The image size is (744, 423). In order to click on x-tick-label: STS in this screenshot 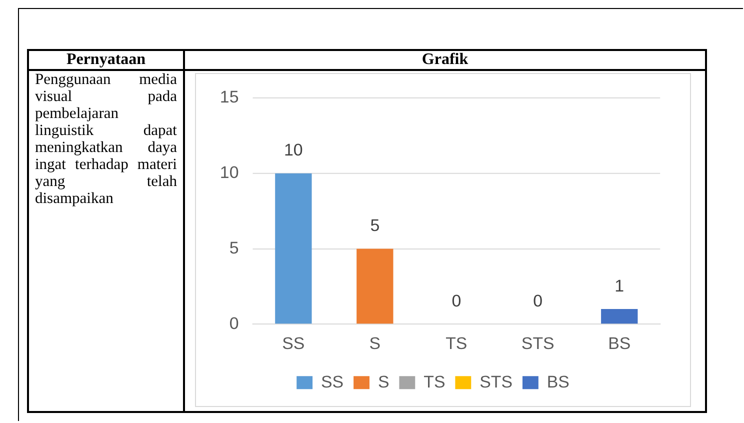, I will do `click(537, 343)`.